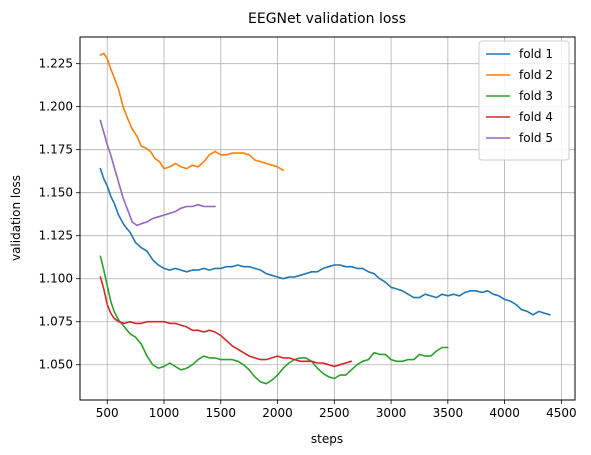 This screenshot has width=591, height=455. What do you see at coordinates (56, 107) in the screenshot?
I see `y-tick-label: 1.200` at bounding box center [56, 107].